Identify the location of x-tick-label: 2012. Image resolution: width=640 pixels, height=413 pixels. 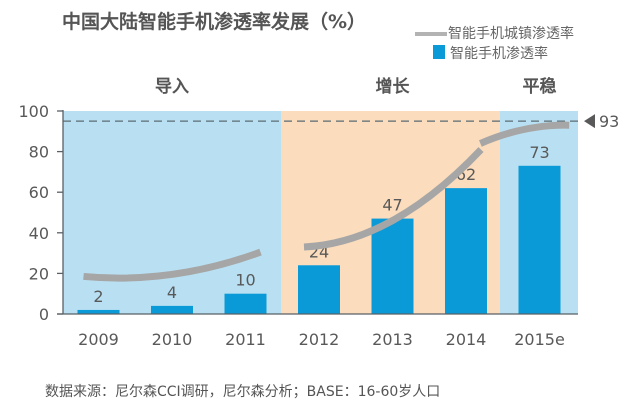
(319, 339).